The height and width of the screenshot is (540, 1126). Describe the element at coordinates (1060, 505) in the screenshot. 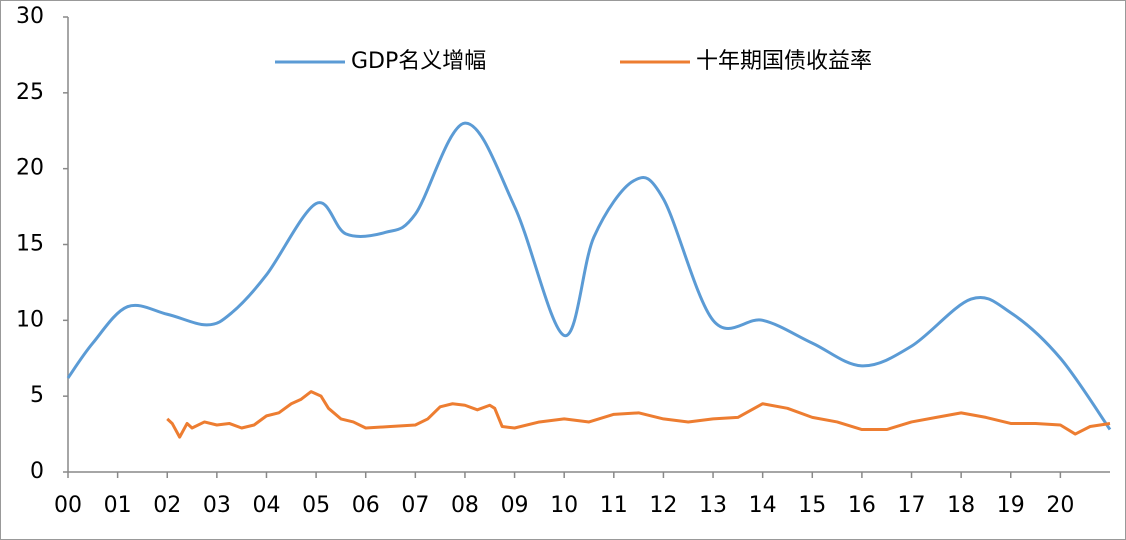

I see `x-tick-label: 20` at that location.